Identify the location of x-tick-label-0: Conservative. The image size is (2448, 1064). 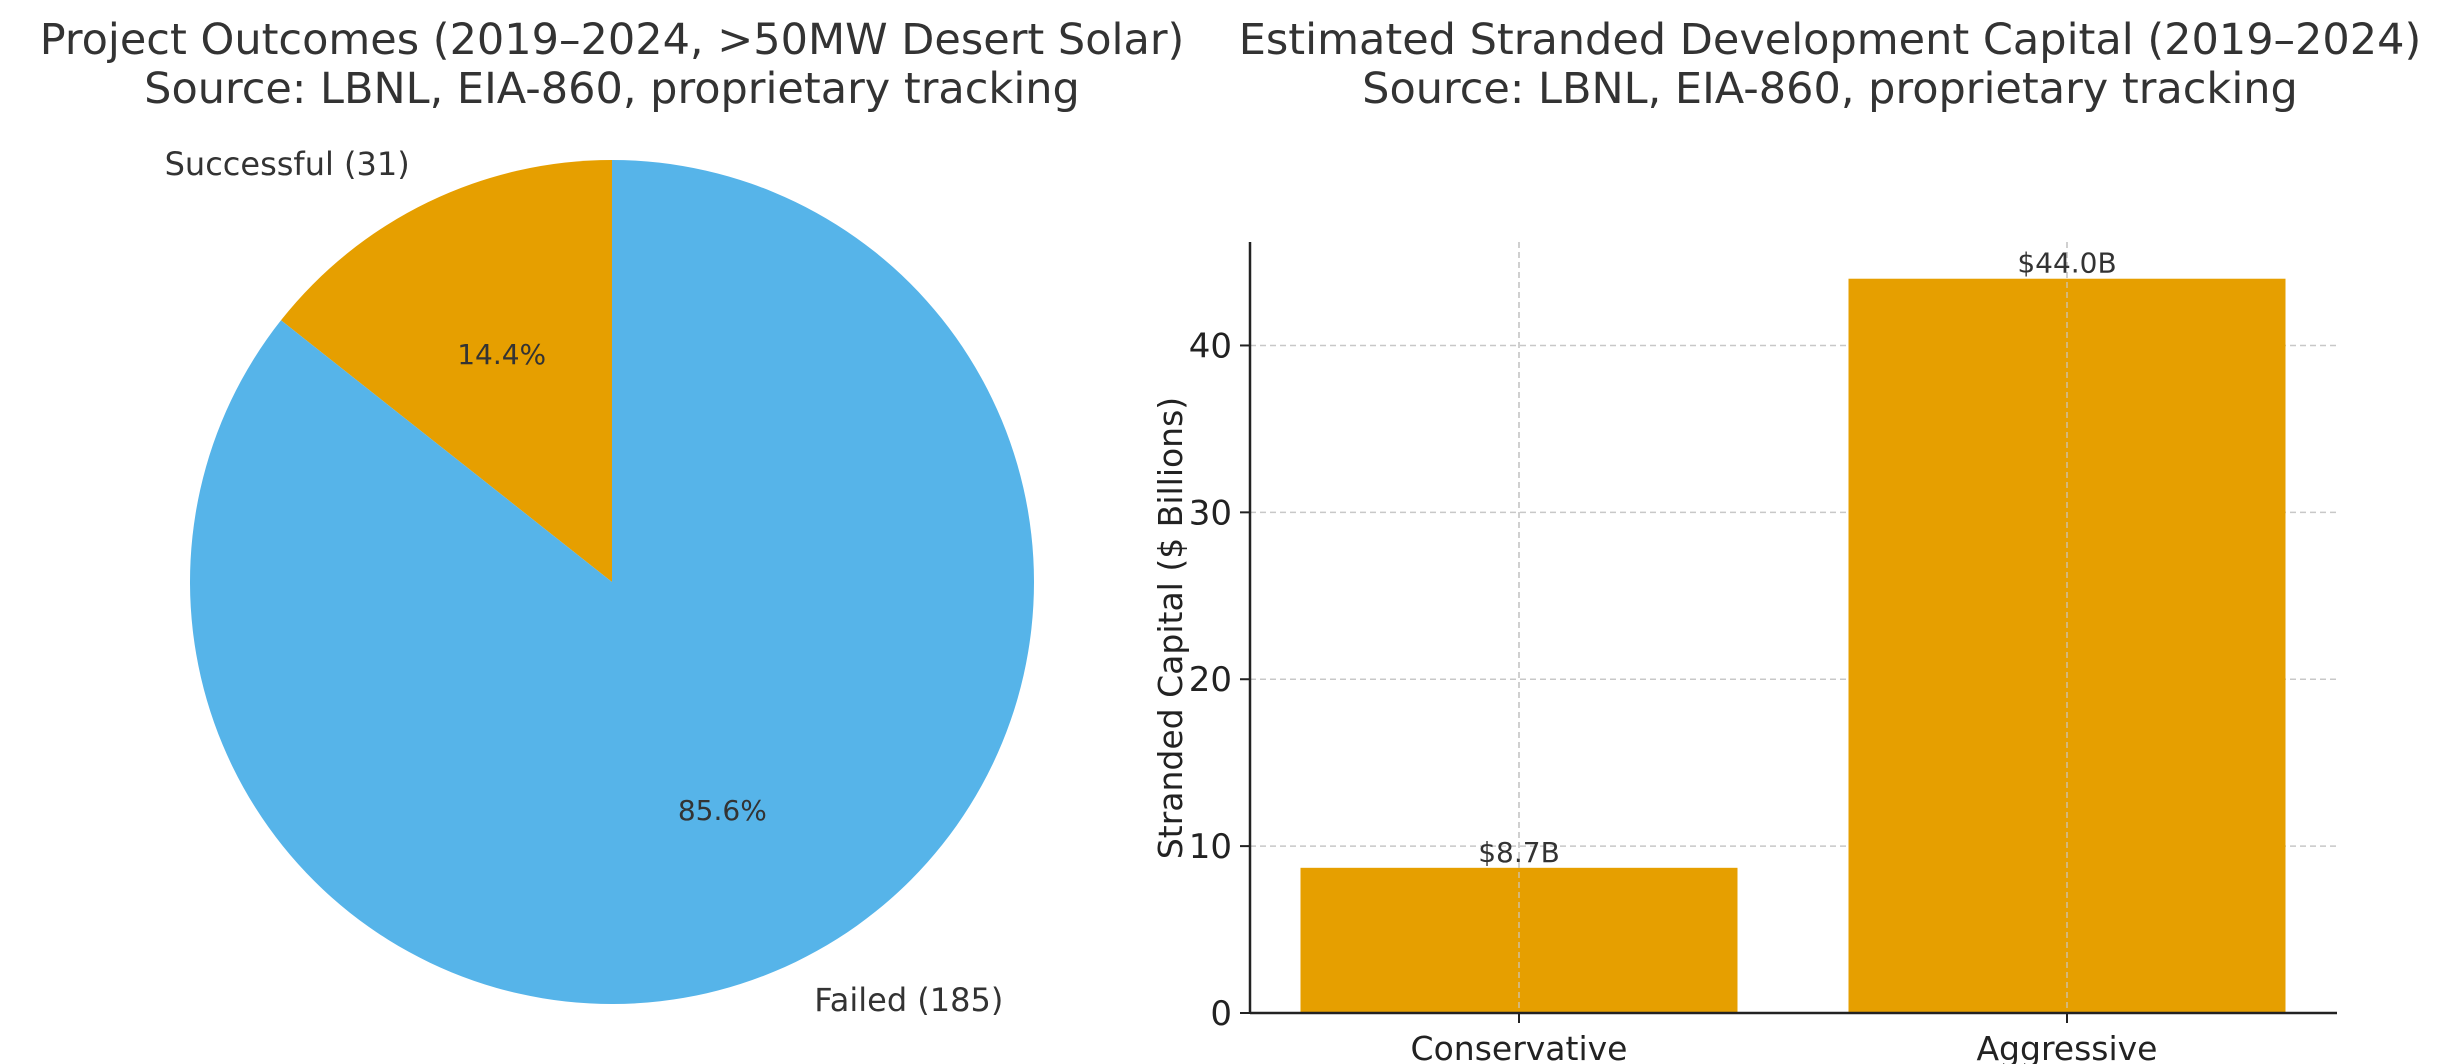
(1519, 1046).